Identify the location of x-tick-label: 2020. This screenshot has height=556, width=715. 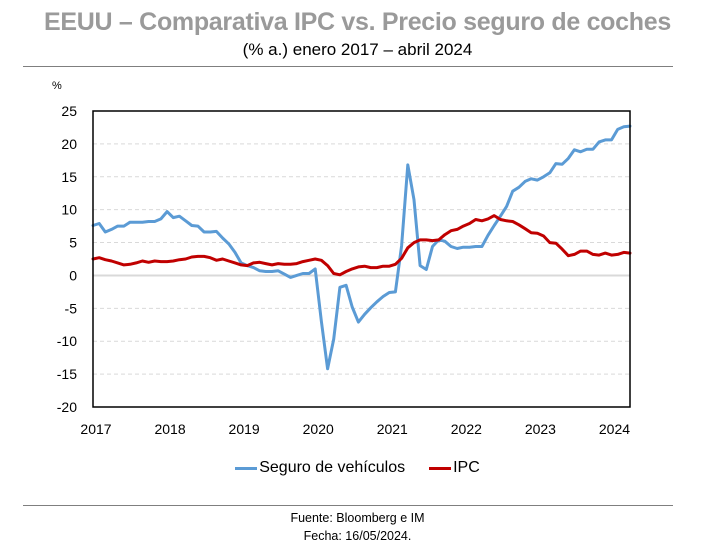
(318, 429).